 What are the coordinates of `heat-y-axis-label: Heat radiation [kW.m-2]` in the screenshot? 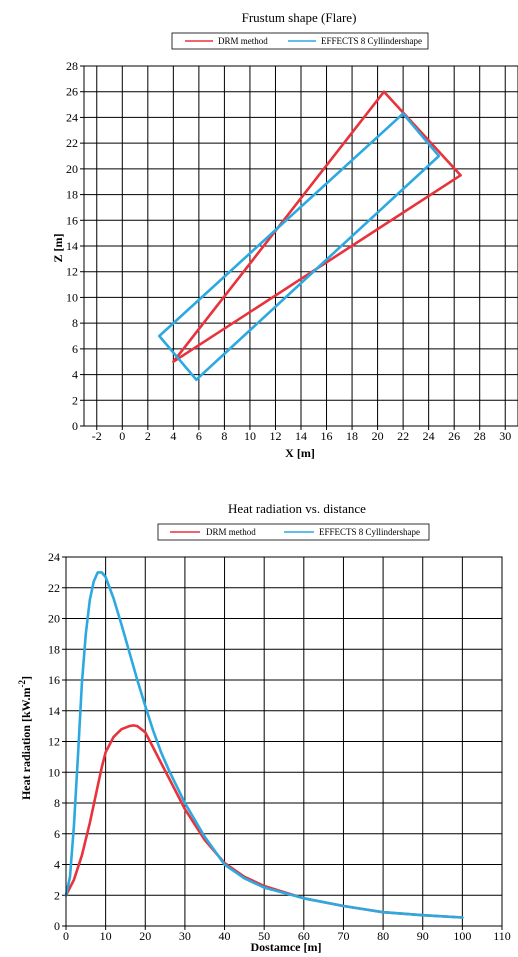 It's located at (25, 738).